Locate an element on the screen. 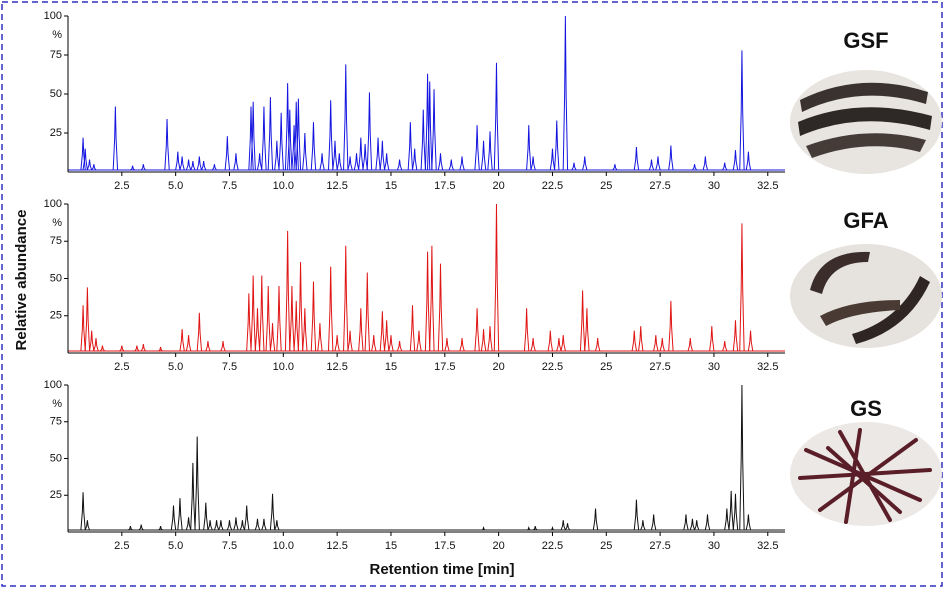 The height and width of the screenshot is (589, 945). x-tick-label: 22.5 is located at coordinates (552, 186).